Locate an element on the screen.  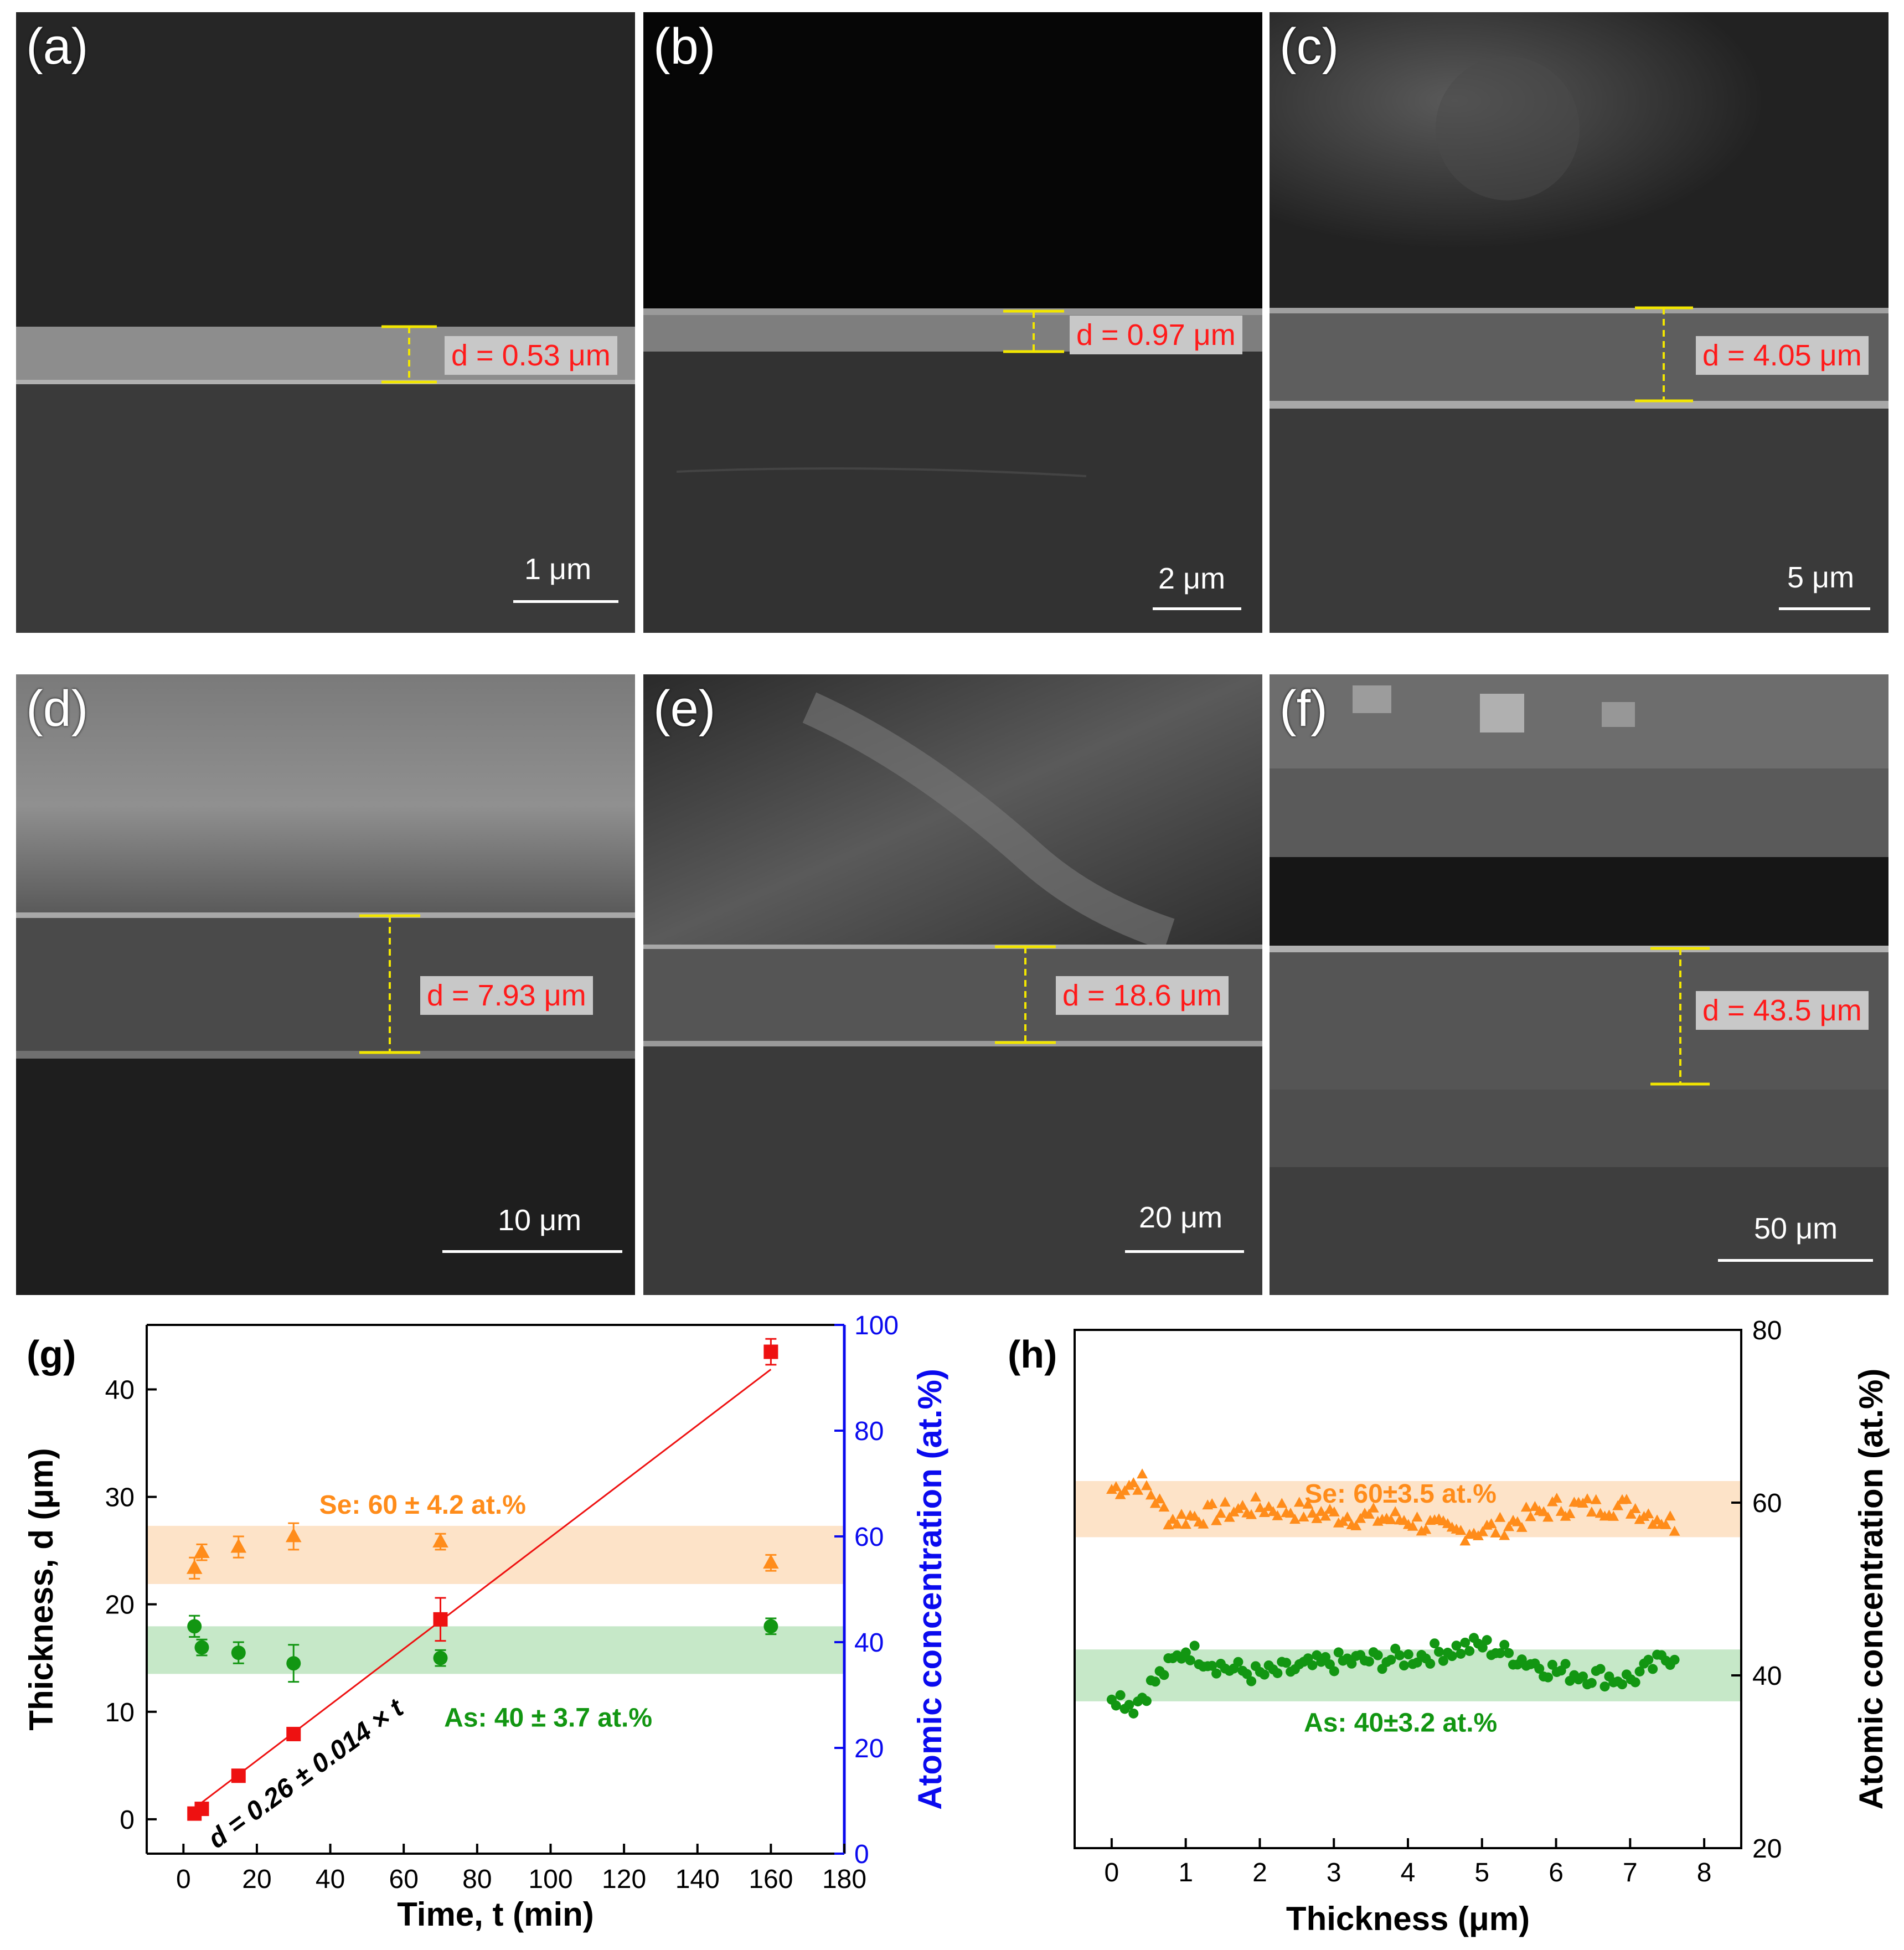
scalebar-line-b is located at coordinates (1197, 608).